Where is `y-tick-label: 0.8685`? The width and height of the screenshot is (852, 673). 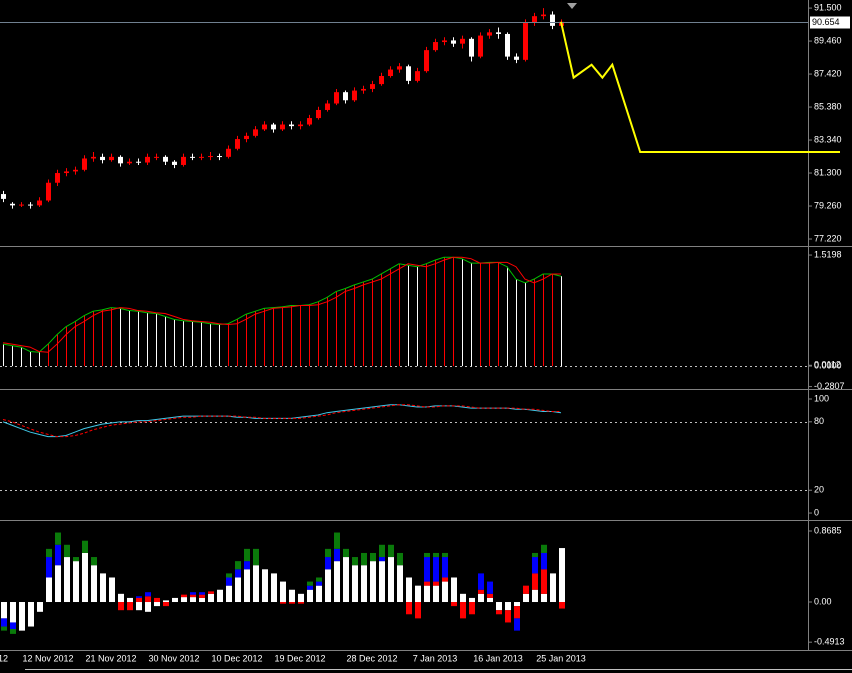 y-tick-label: 0.8685 is located at coordinates (828, 530).